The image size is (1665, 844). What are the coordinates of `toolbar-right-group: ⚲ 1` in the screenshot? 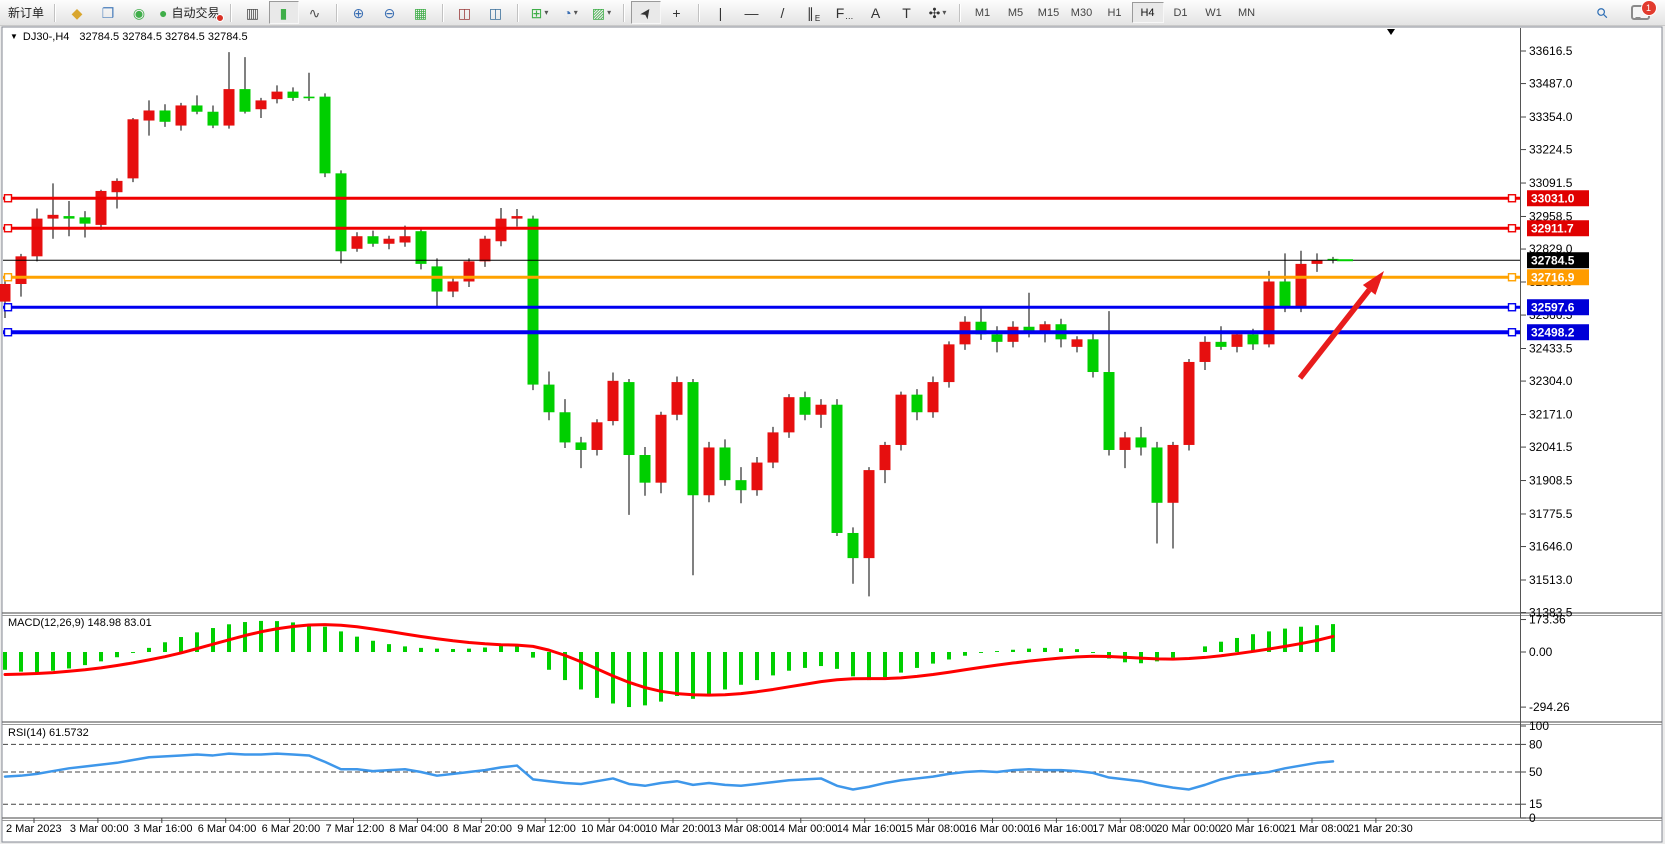 It's located at (1624, 12).